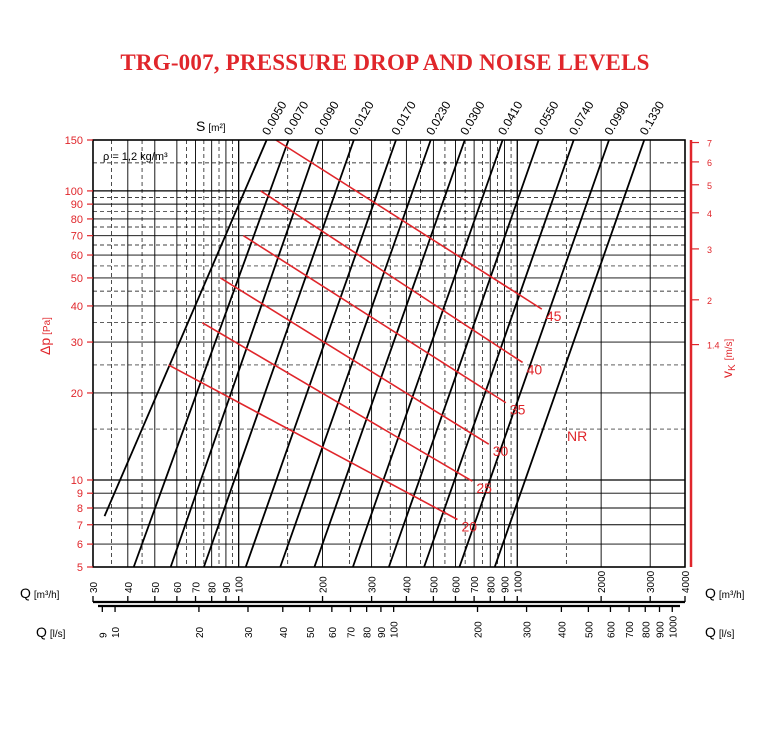  I want to click on y-tick-label: 60, so click(77, 256).